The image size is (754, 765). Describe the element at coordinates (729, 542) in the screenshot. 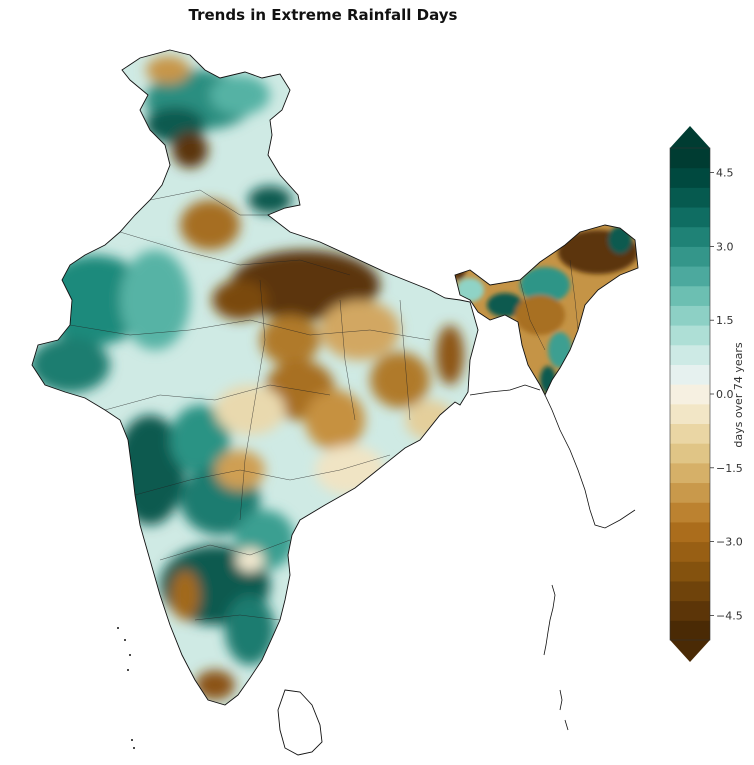

I see `colorbar-tick-label: −3.0` at that location.